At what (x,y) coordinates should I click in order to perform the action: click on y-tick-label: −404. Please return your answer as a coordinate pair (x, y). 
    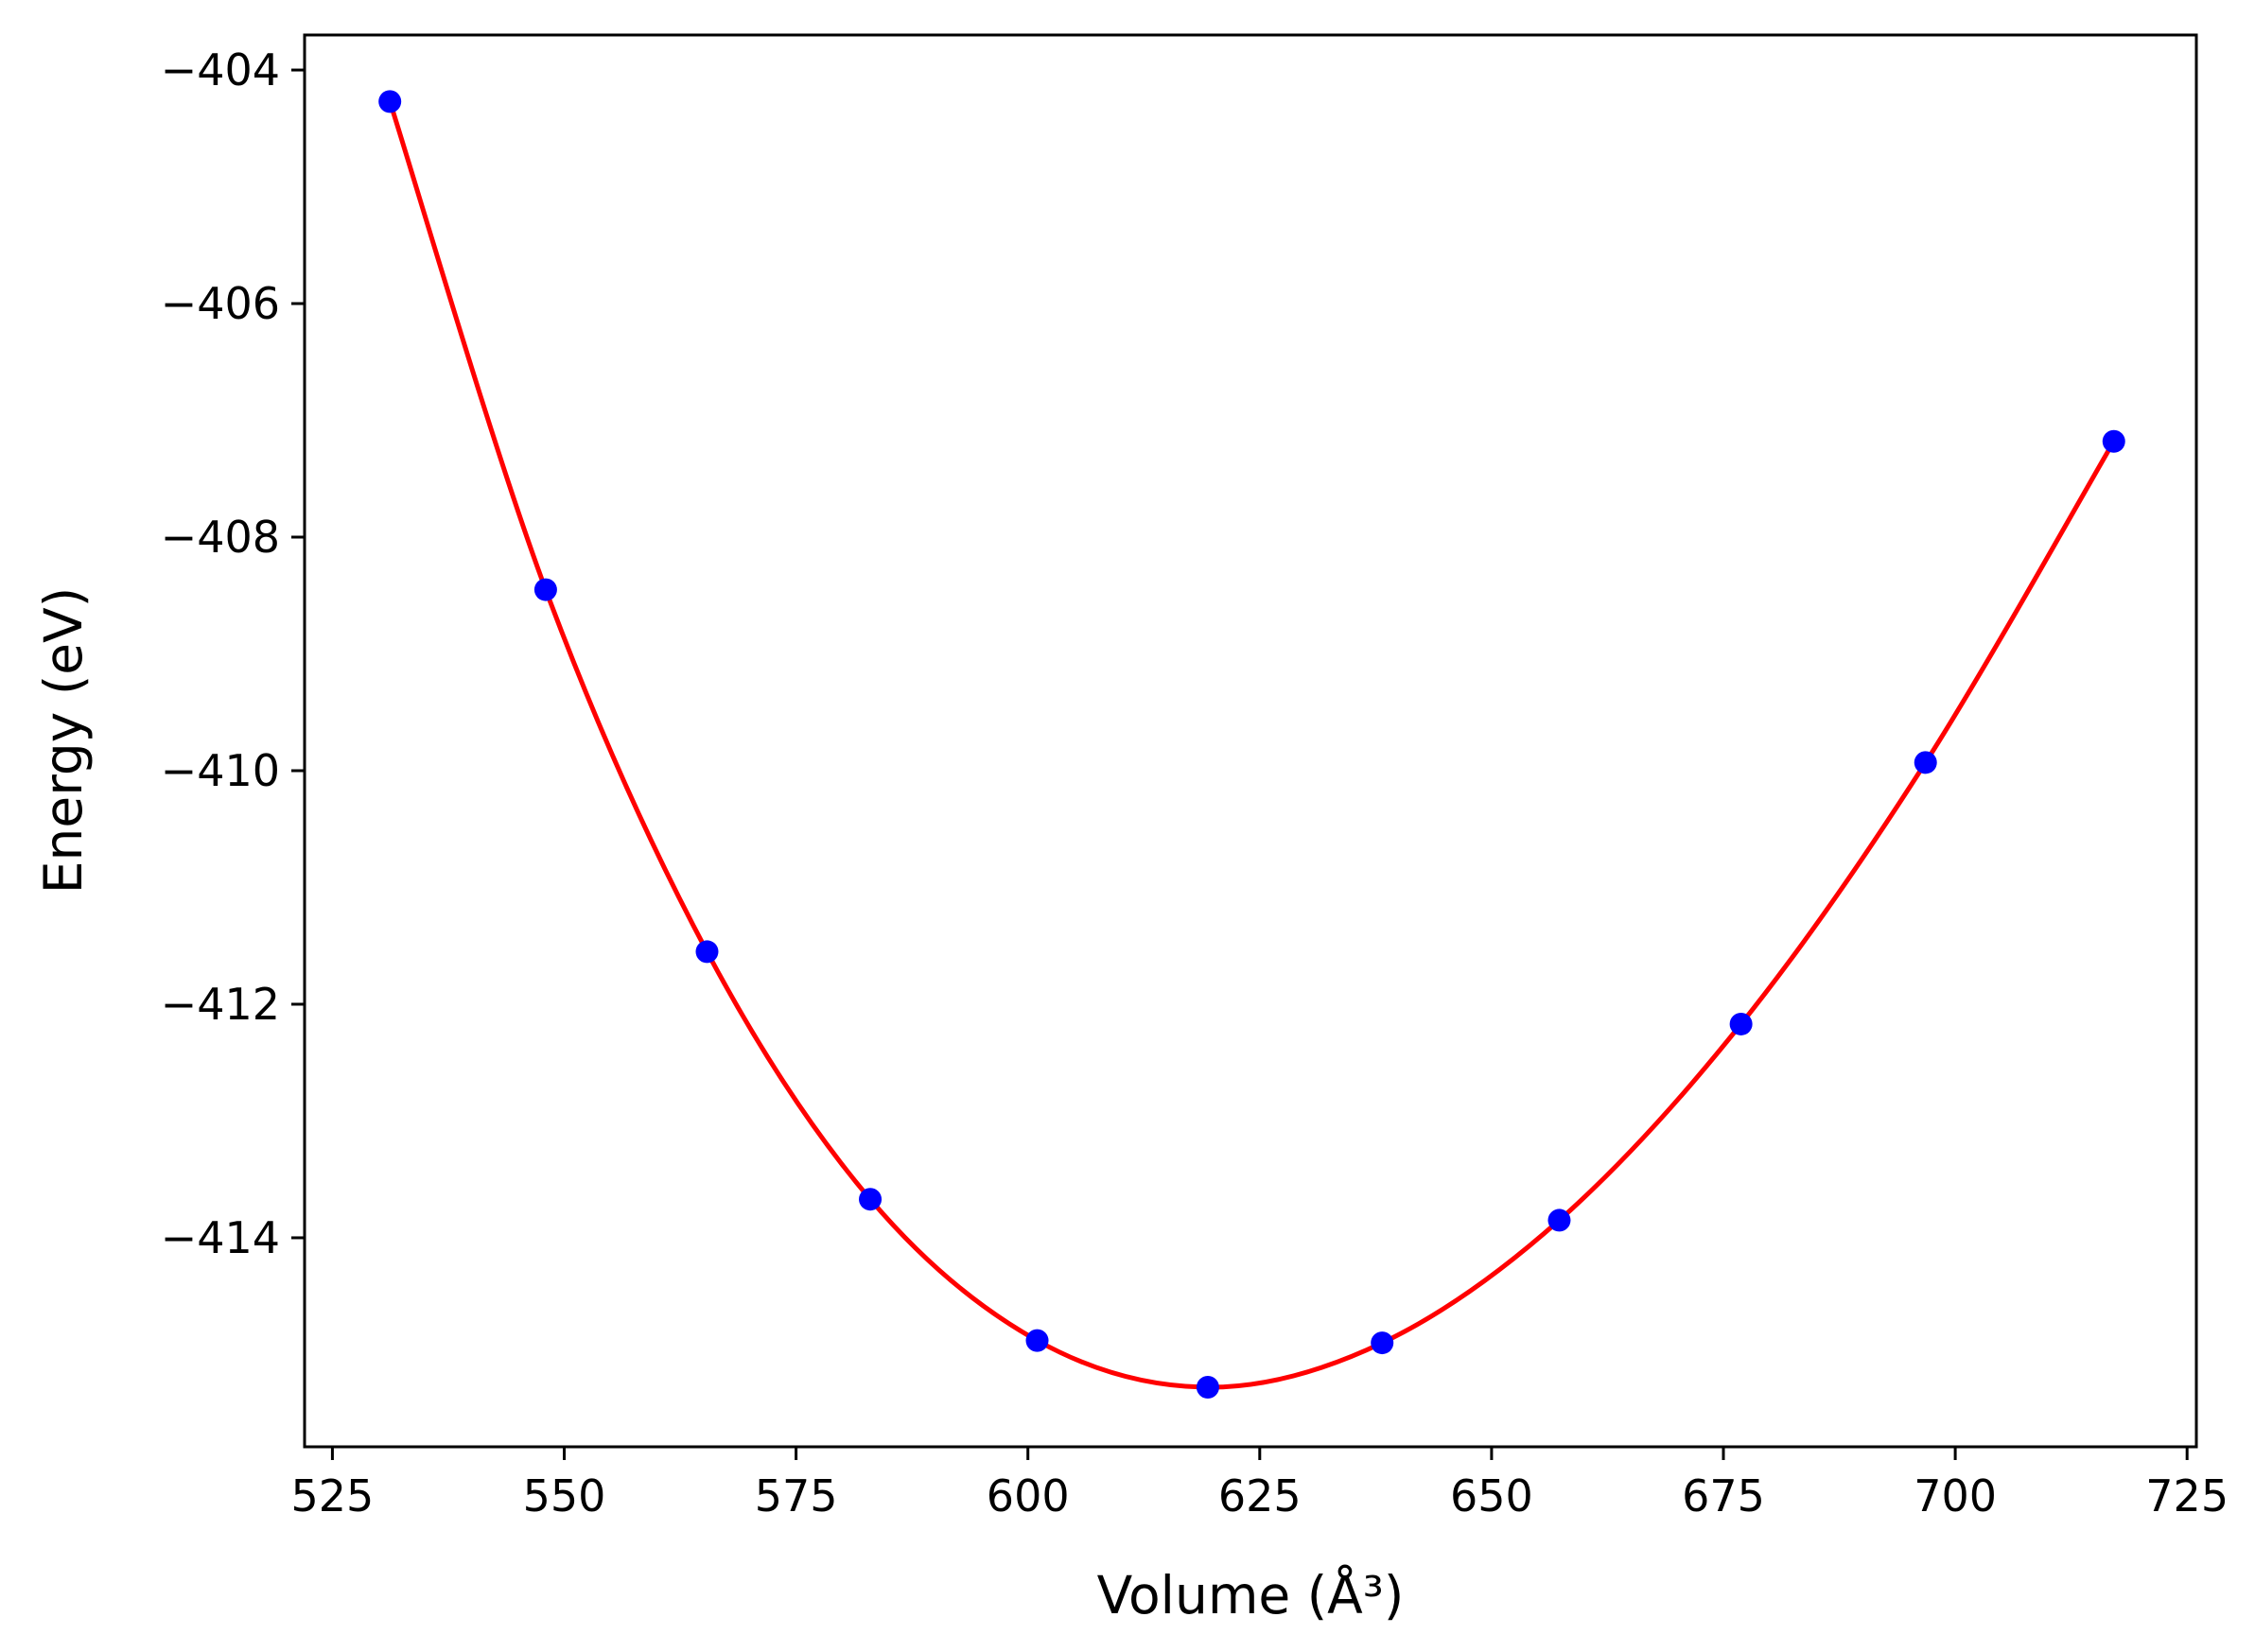
    Looking at the image, I should click on (220, 70).